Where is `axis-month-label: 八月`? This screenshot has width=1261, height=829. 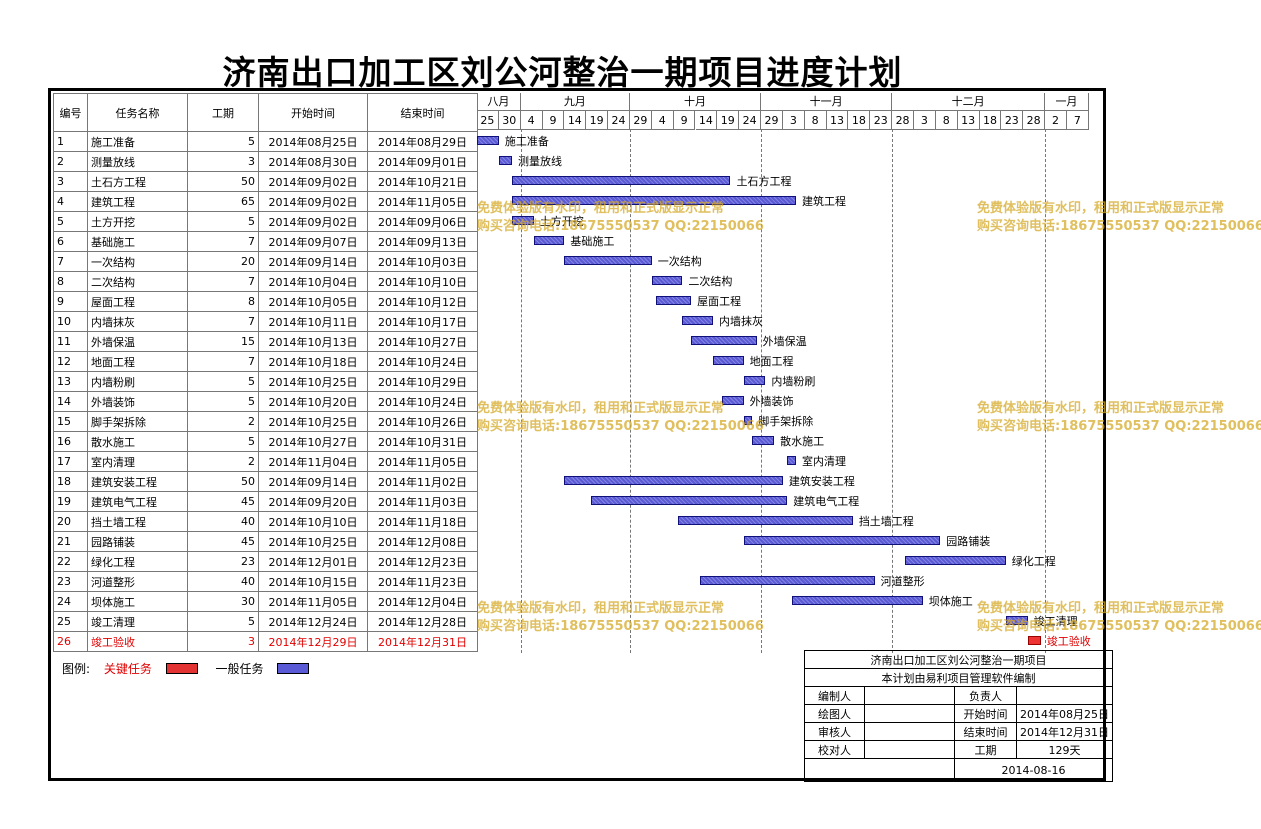 axis-month-label: 八月 is located at coordinates (499, 102).